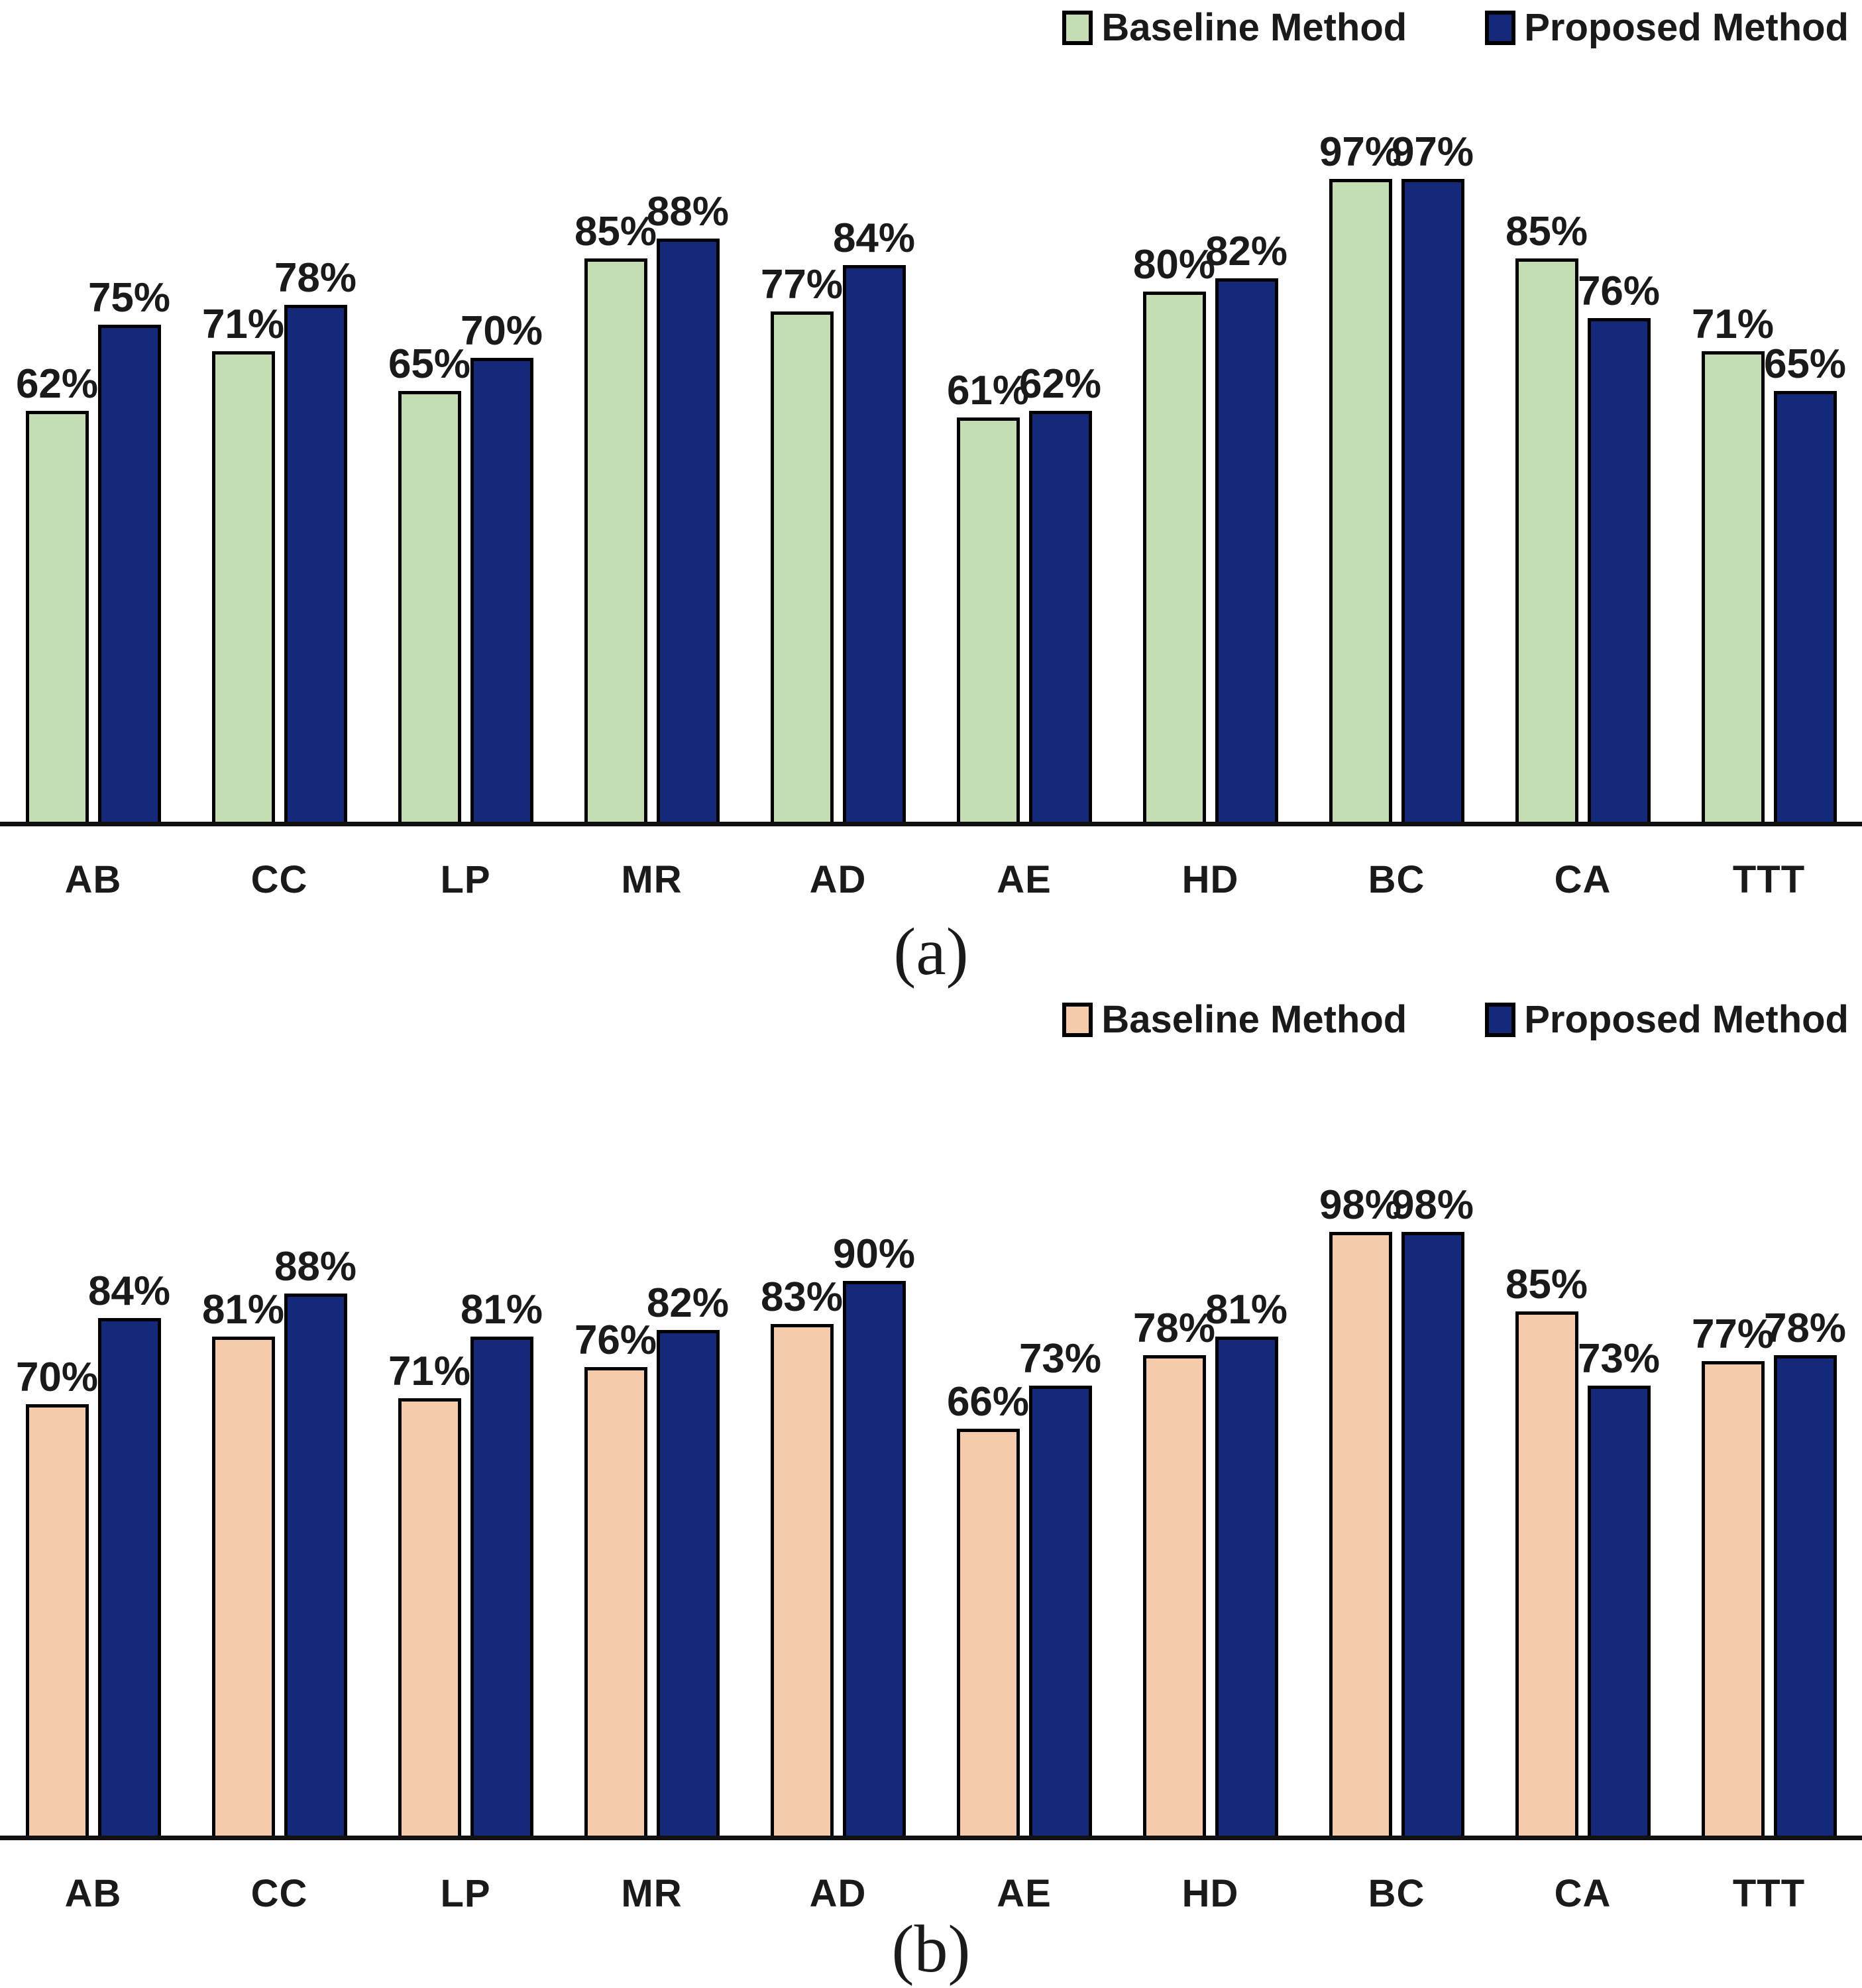 The height and width of the screenshot is (1988, 1862). Describe the element at coordinates (931, 1893) in the screenshot. I see `x-axis-labels: AB CC LP MR AD AE HD BC CA TTT` at that location.